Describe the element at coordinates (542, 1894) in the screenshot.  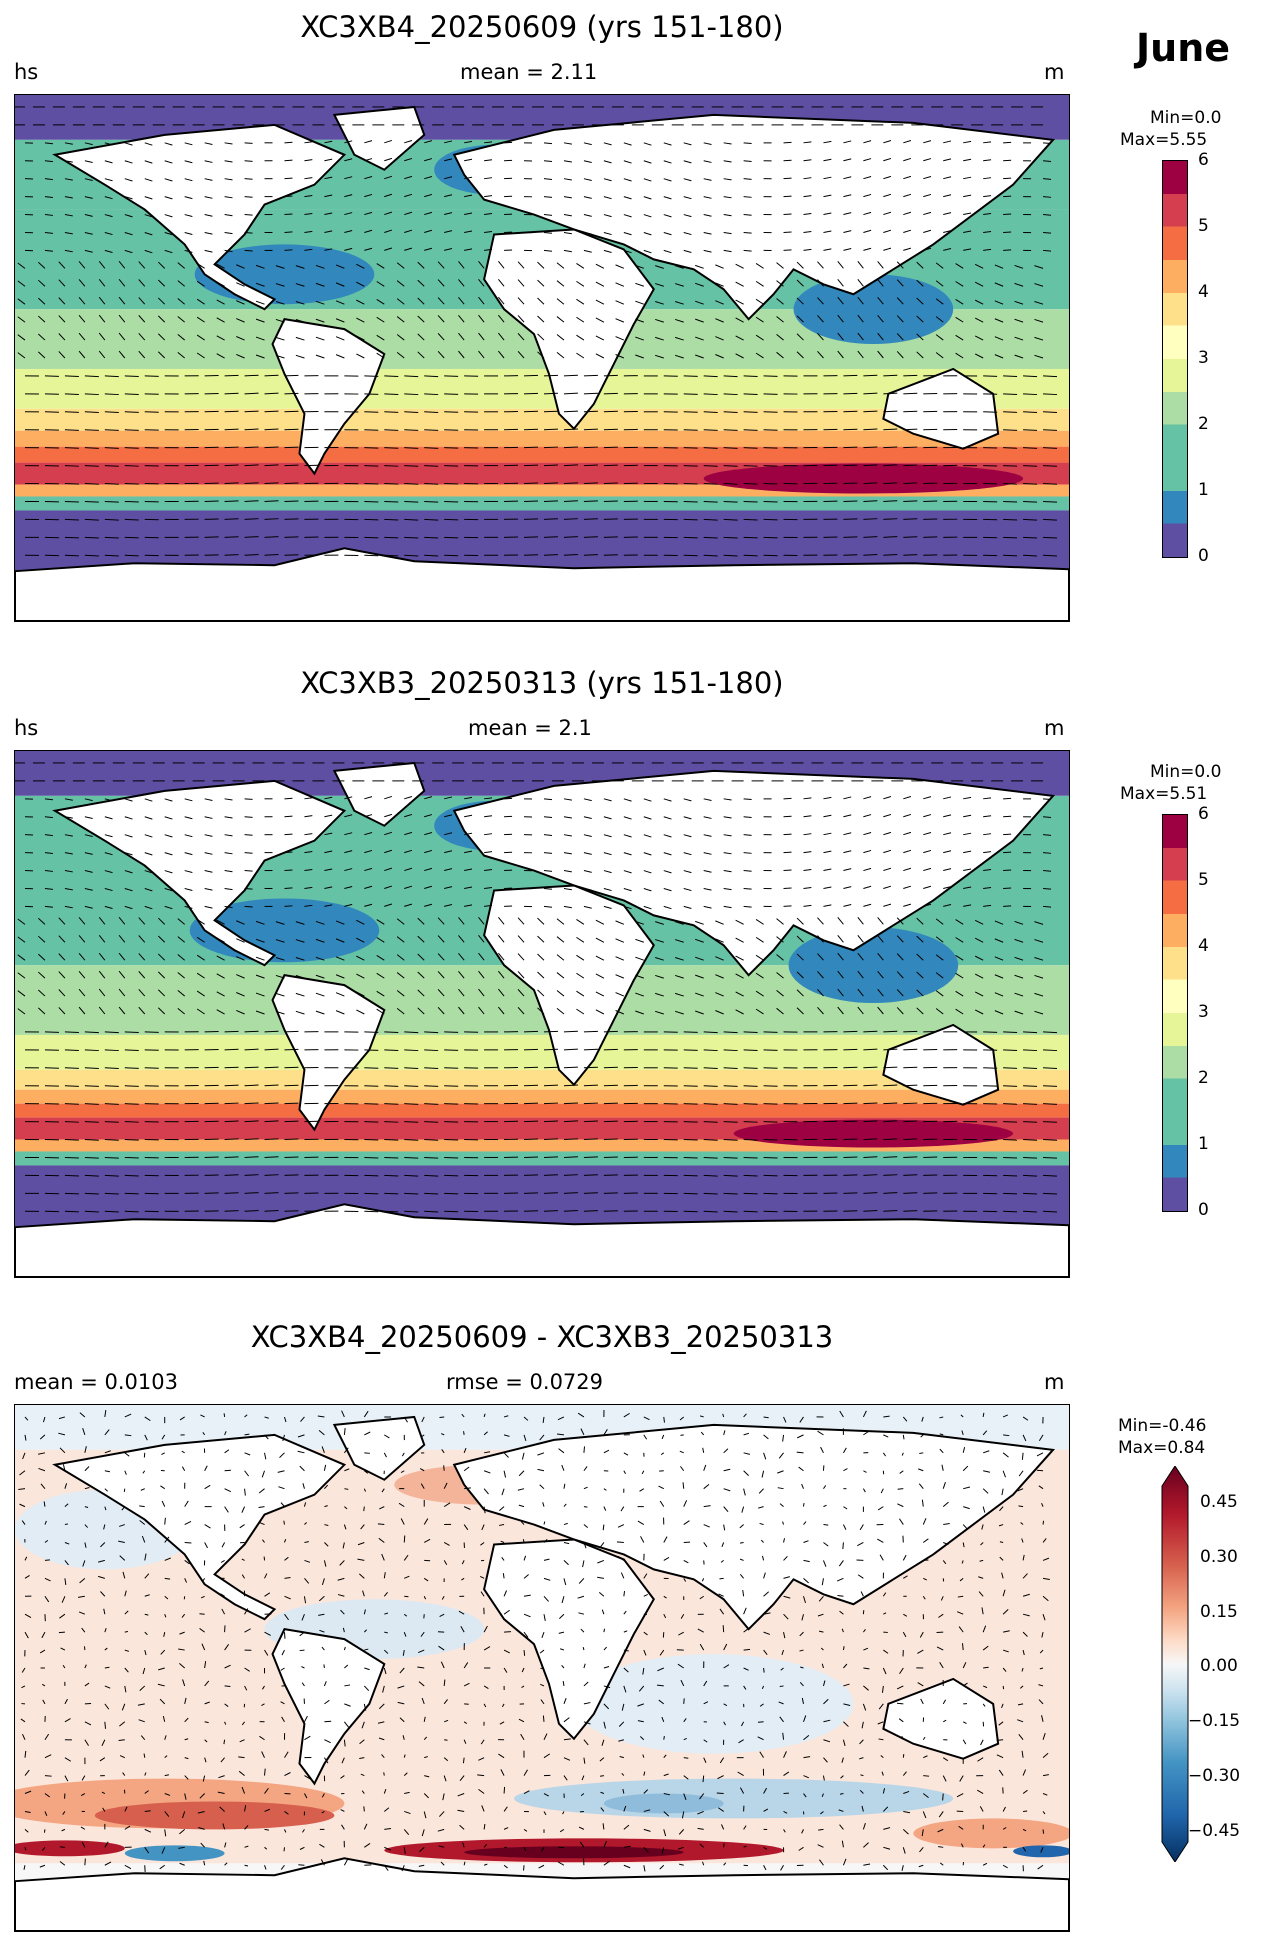
I see `antarctica` at that location.